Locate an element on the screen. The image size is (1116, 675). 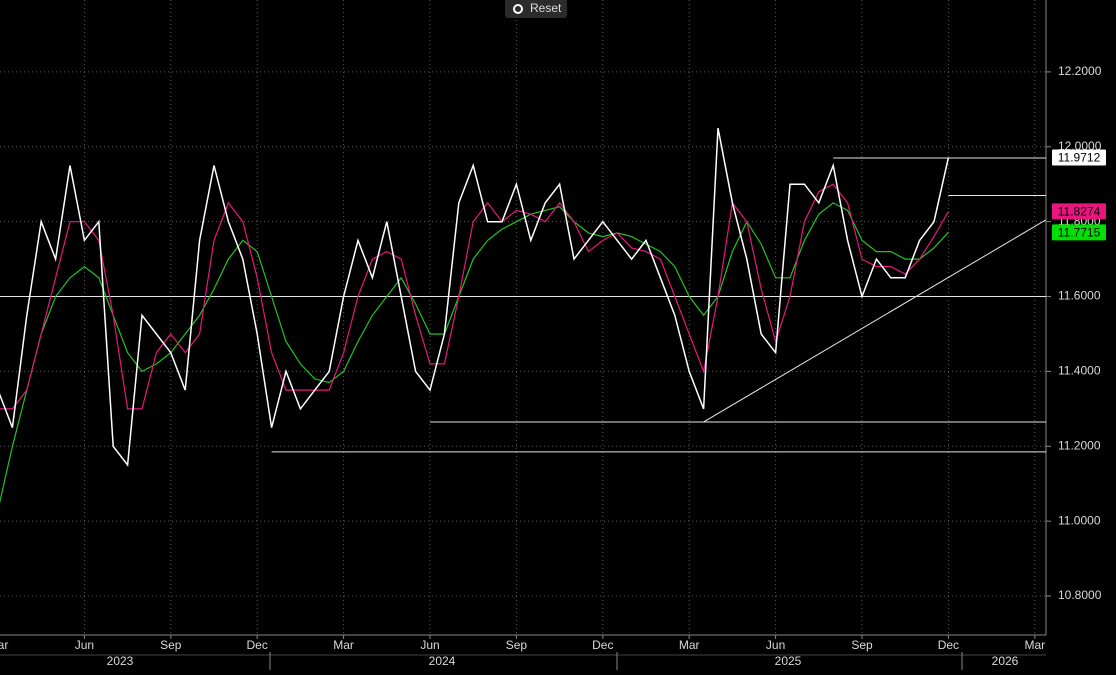
reset-label: Reset is located at coordinates (546, 8).